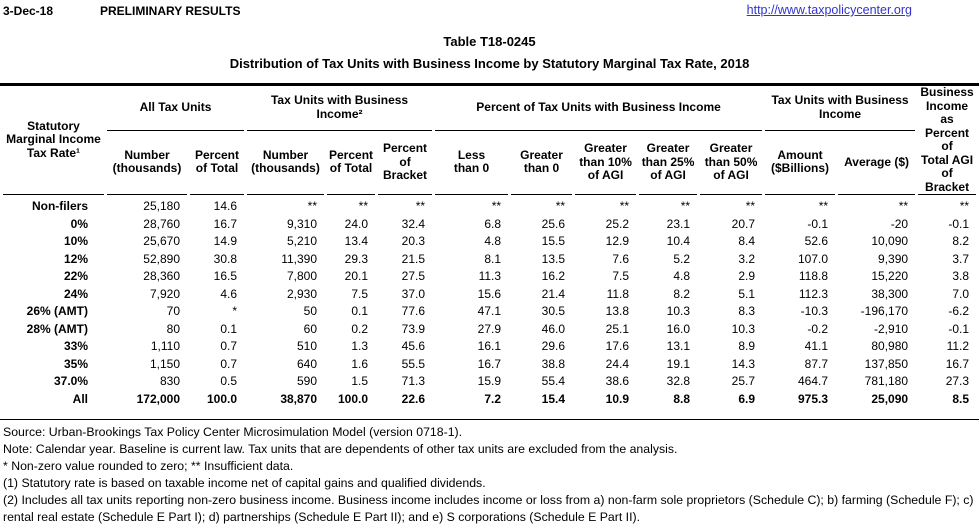 Image resolution: width=979 pixels, height=526 pixels. What do you see at coordinates (621, 258) in the screenshot?
I see `cell: 7.6` at bounding box center [621, 258].